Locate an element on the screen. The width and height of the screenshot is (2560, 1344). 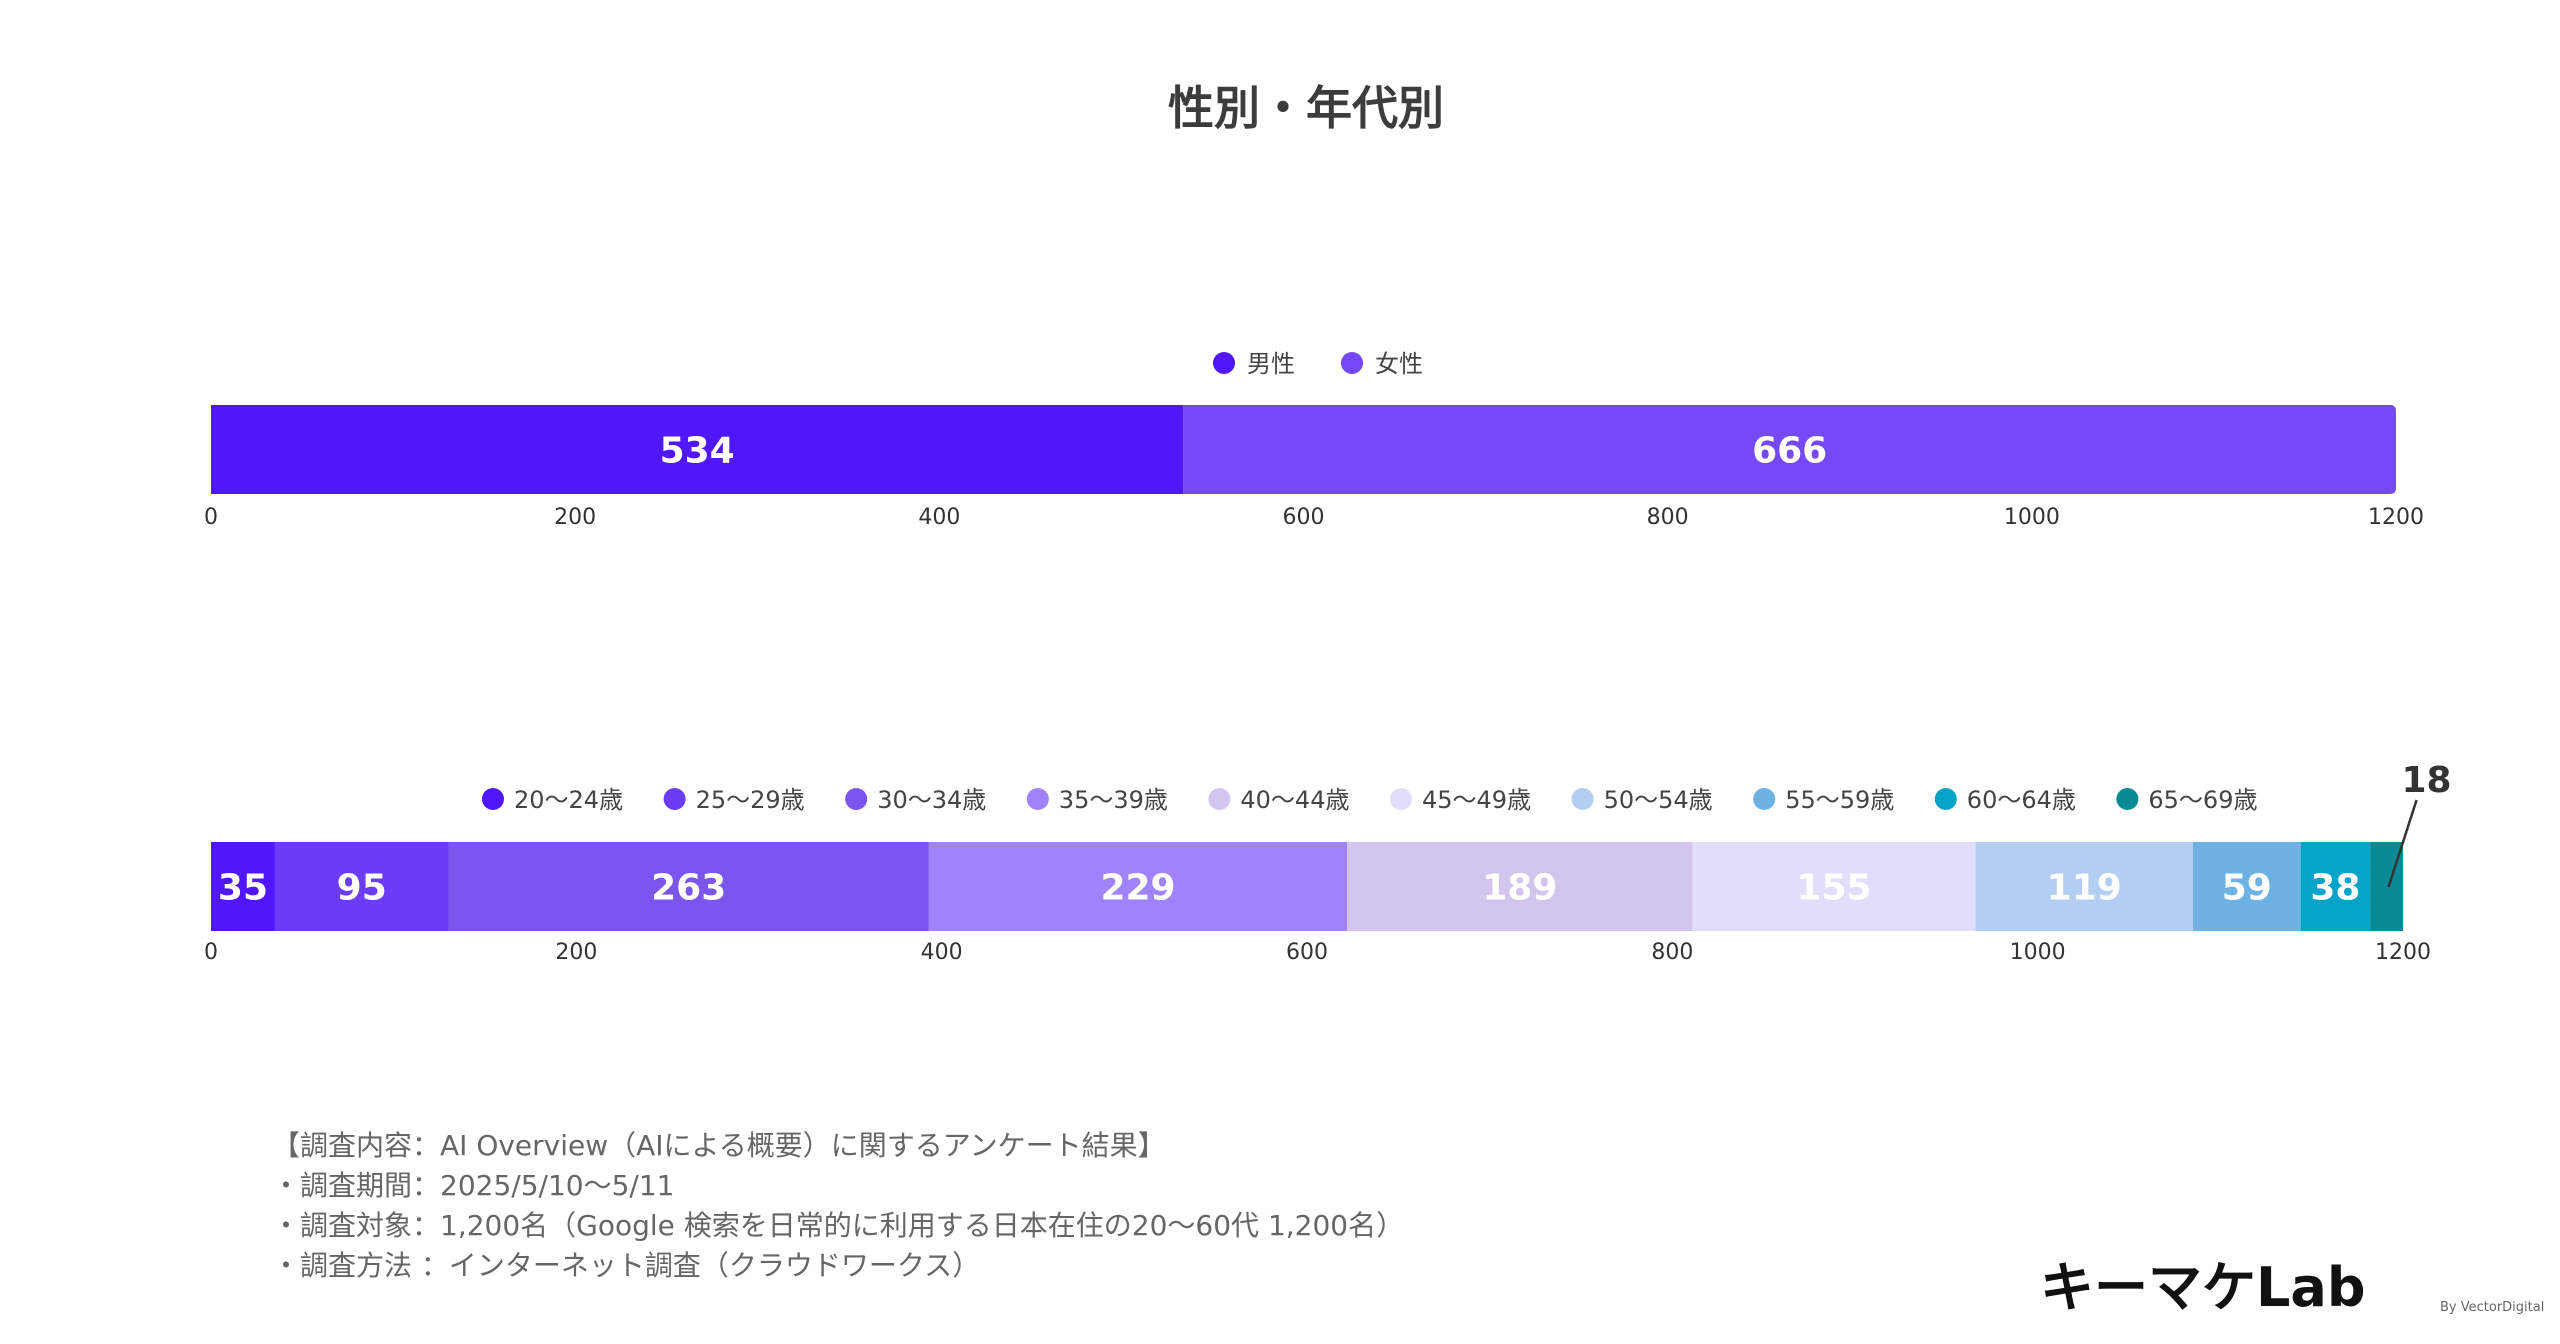
note-survey-method: ・調査方法 ：インターネット調査（クラウドワークス） is located at coordinates (626, 1265).